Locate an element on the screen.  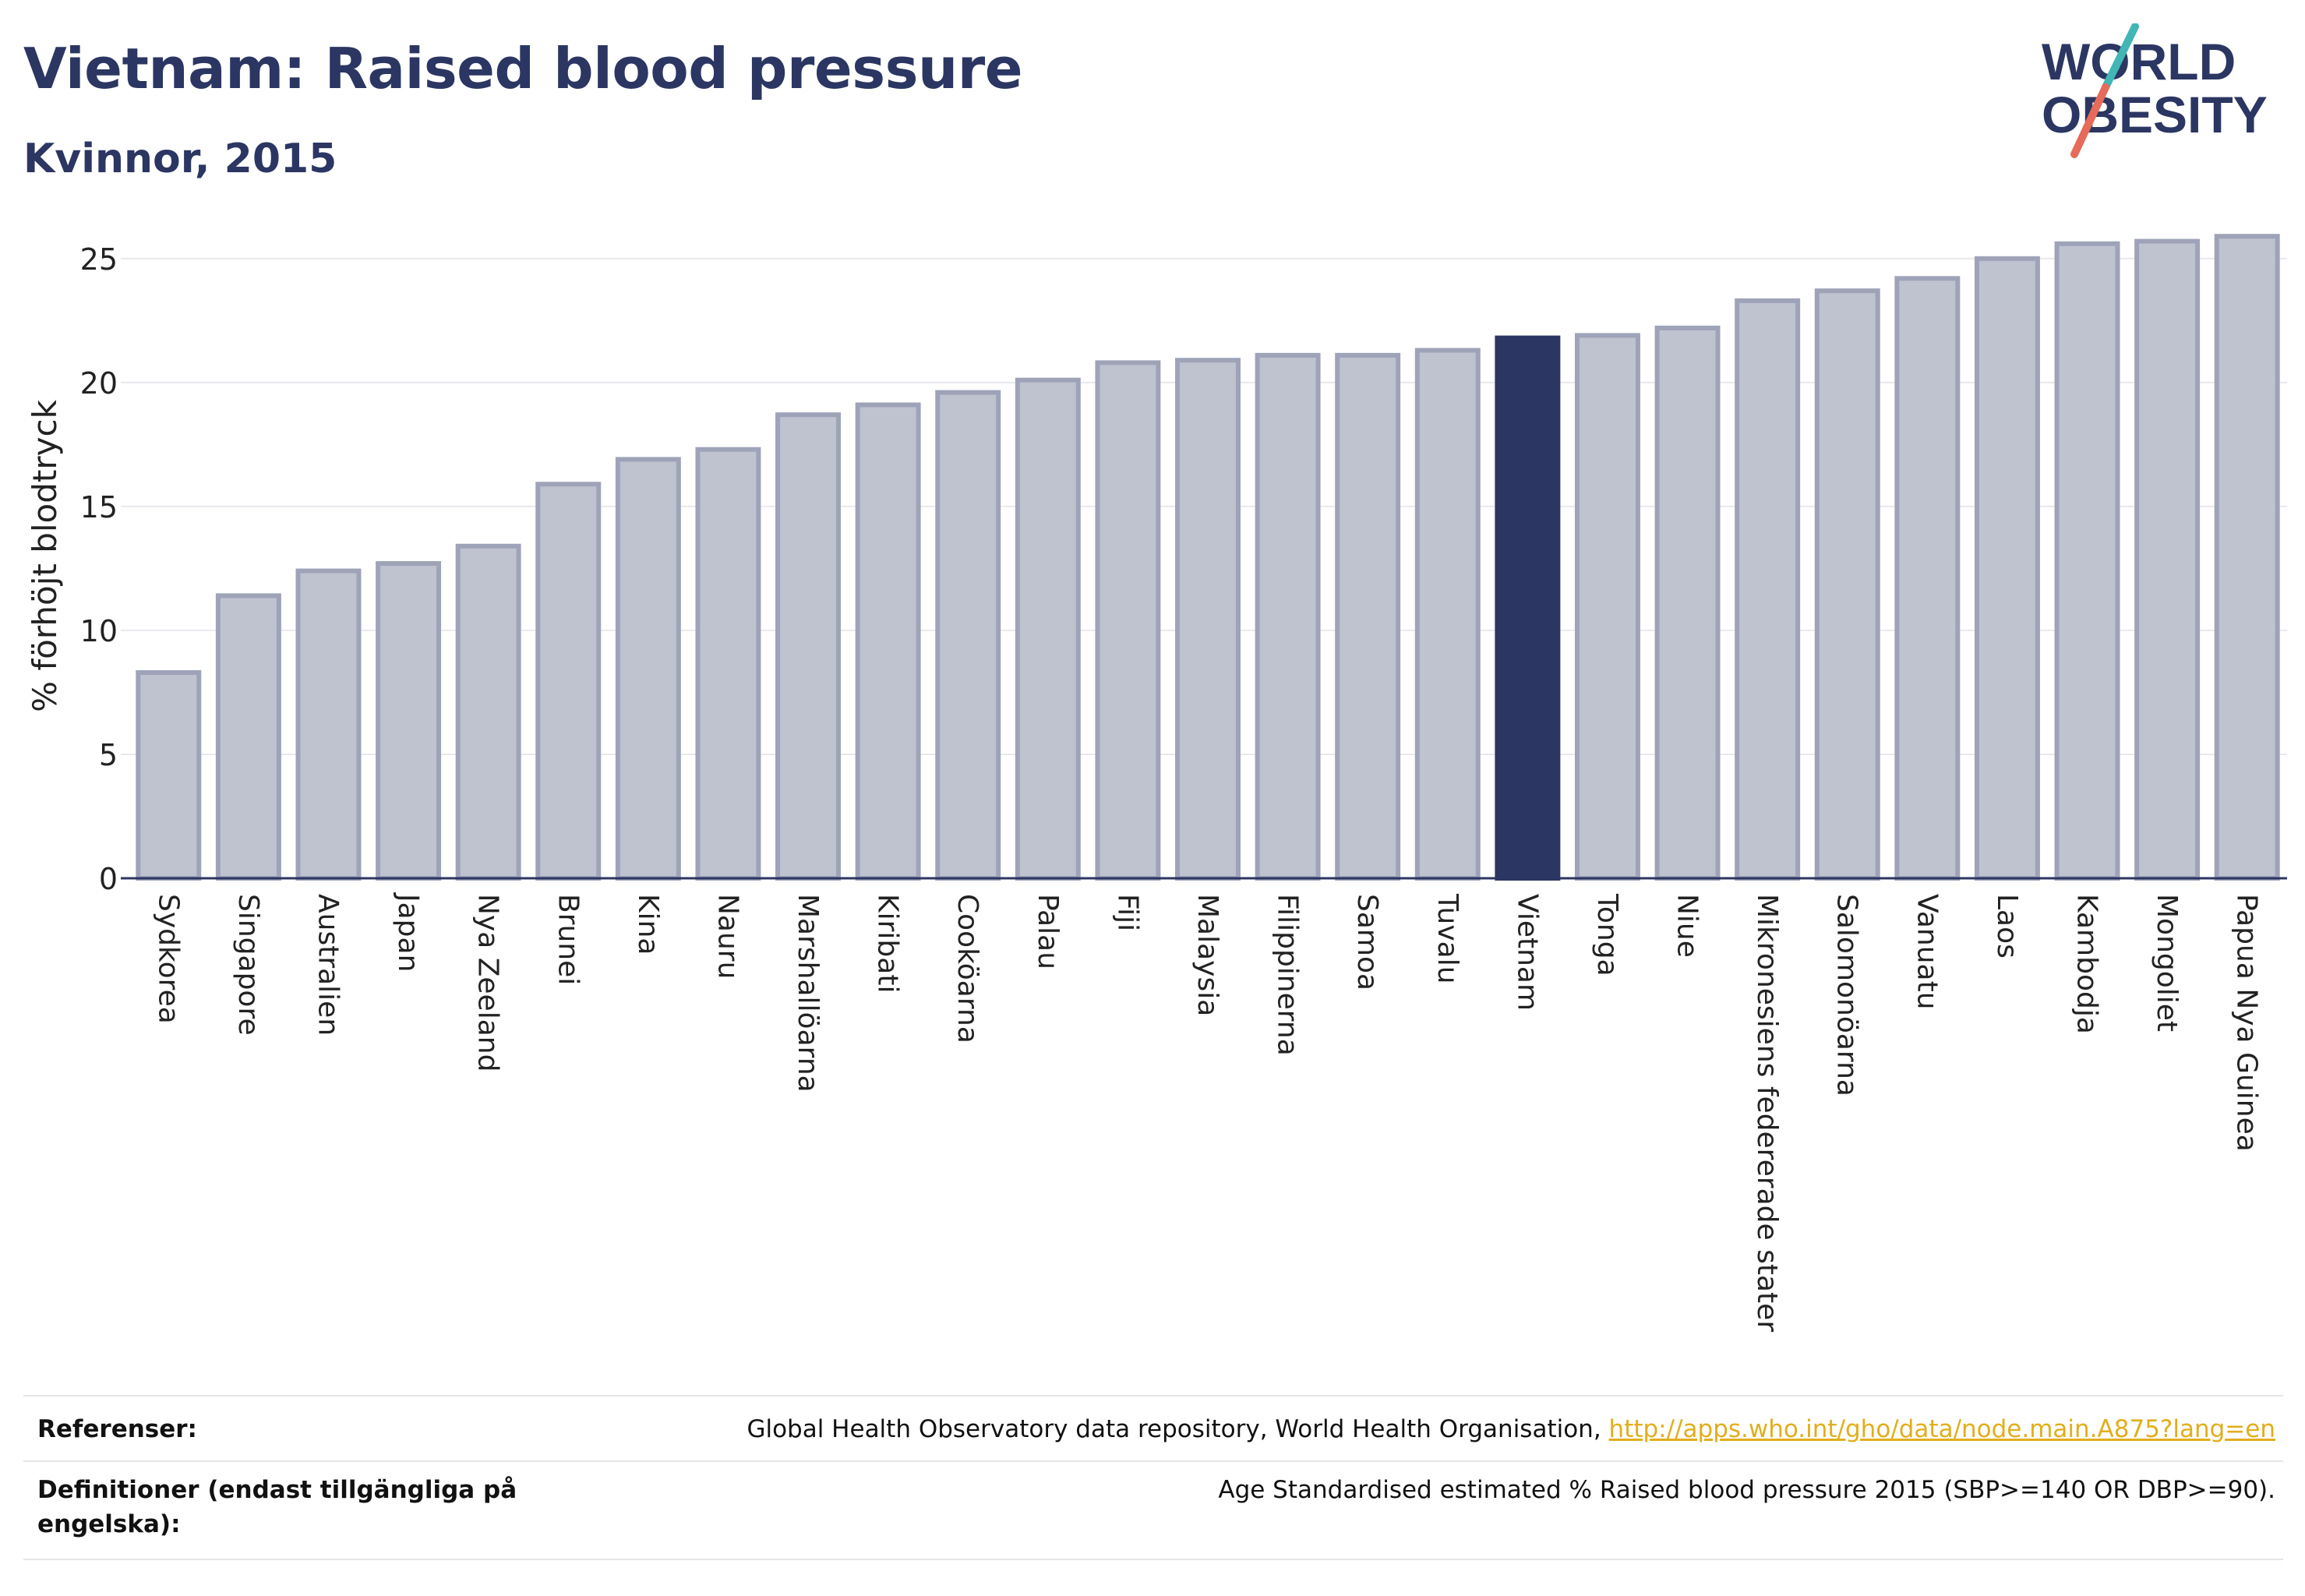
x-tick-label: Sydkorea is located at coordinates (168, 959).